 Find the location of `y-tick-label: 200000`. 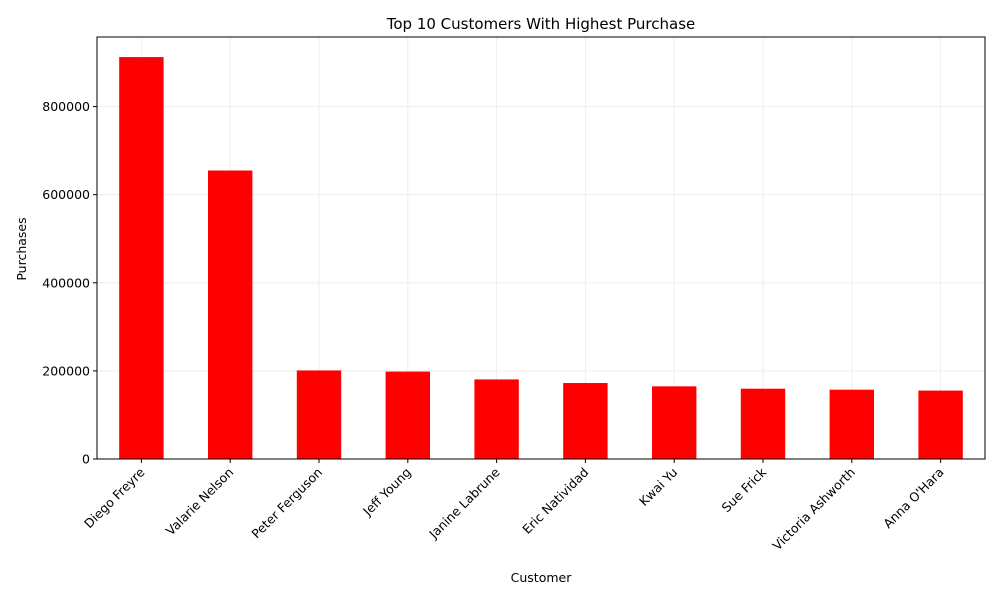

y-tick-label: 200000 is located at coordinates (66, 370).